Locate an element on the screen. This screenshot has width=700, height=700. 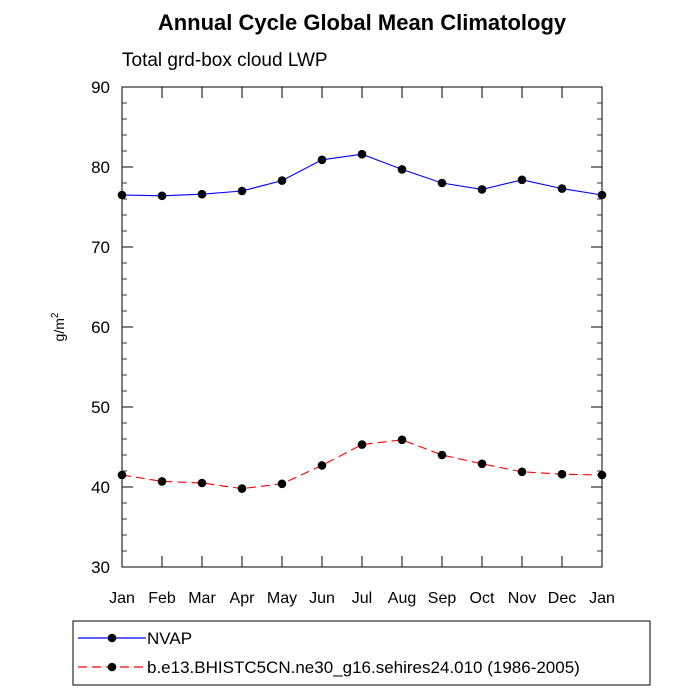
y-tick-label: 30 is located at coordinates (100, 567).